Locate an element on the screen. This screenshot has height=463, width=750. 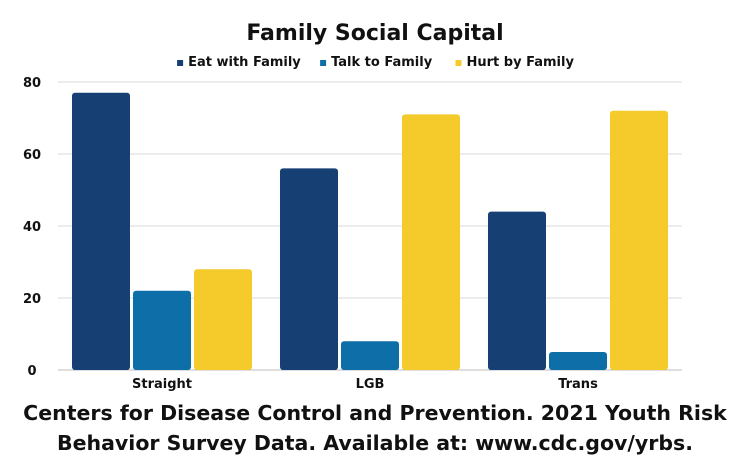
chart-title: Family Social Capital is located at coordinates (374, 33).